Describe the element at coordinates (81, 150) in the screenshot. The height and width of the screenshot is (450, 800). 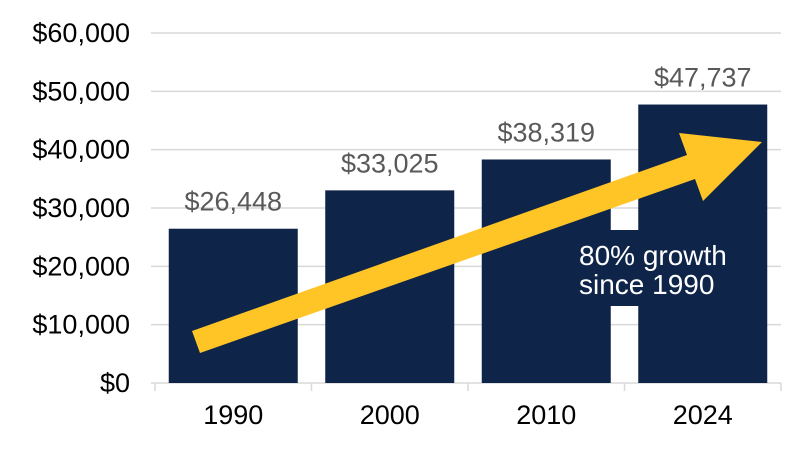
I see `y-axis-label: $40,000` at that location.